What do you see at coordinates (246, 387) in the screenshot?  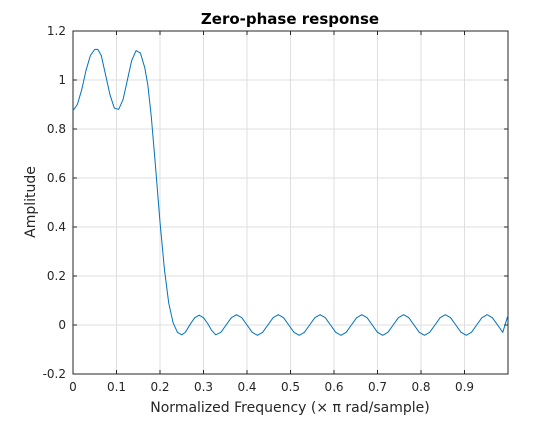 I see `x-tick-label: 0.4` at bounding box center [246, 387].